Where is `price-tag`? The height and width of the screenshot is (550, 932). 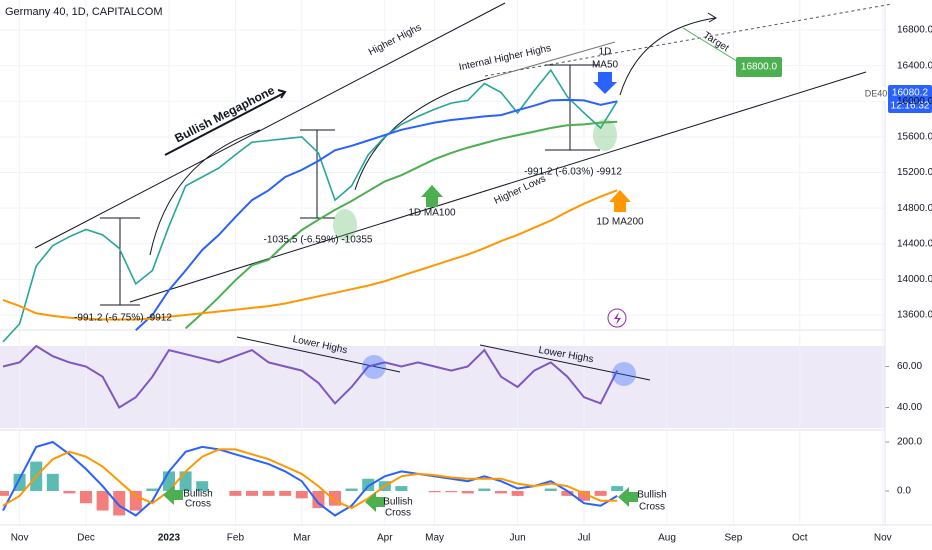
price-tag is located at coordinates (910, 99).